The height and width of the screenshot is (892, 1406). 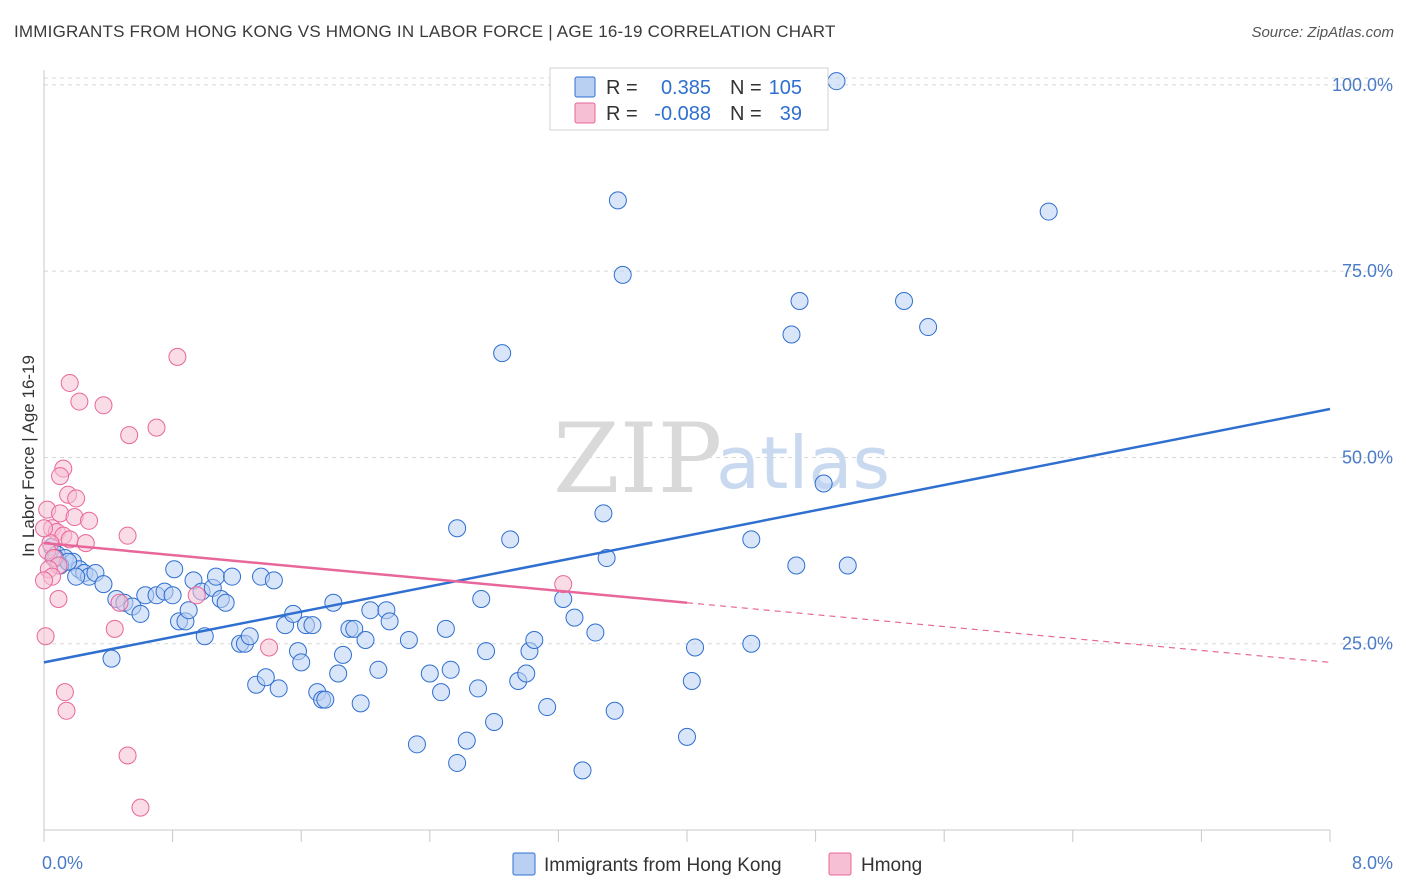 What do you see at coordinates (1367, 271) in the screenshot?
I see `y-tick-label: 75.0%` at bounding box center [1367, 271].